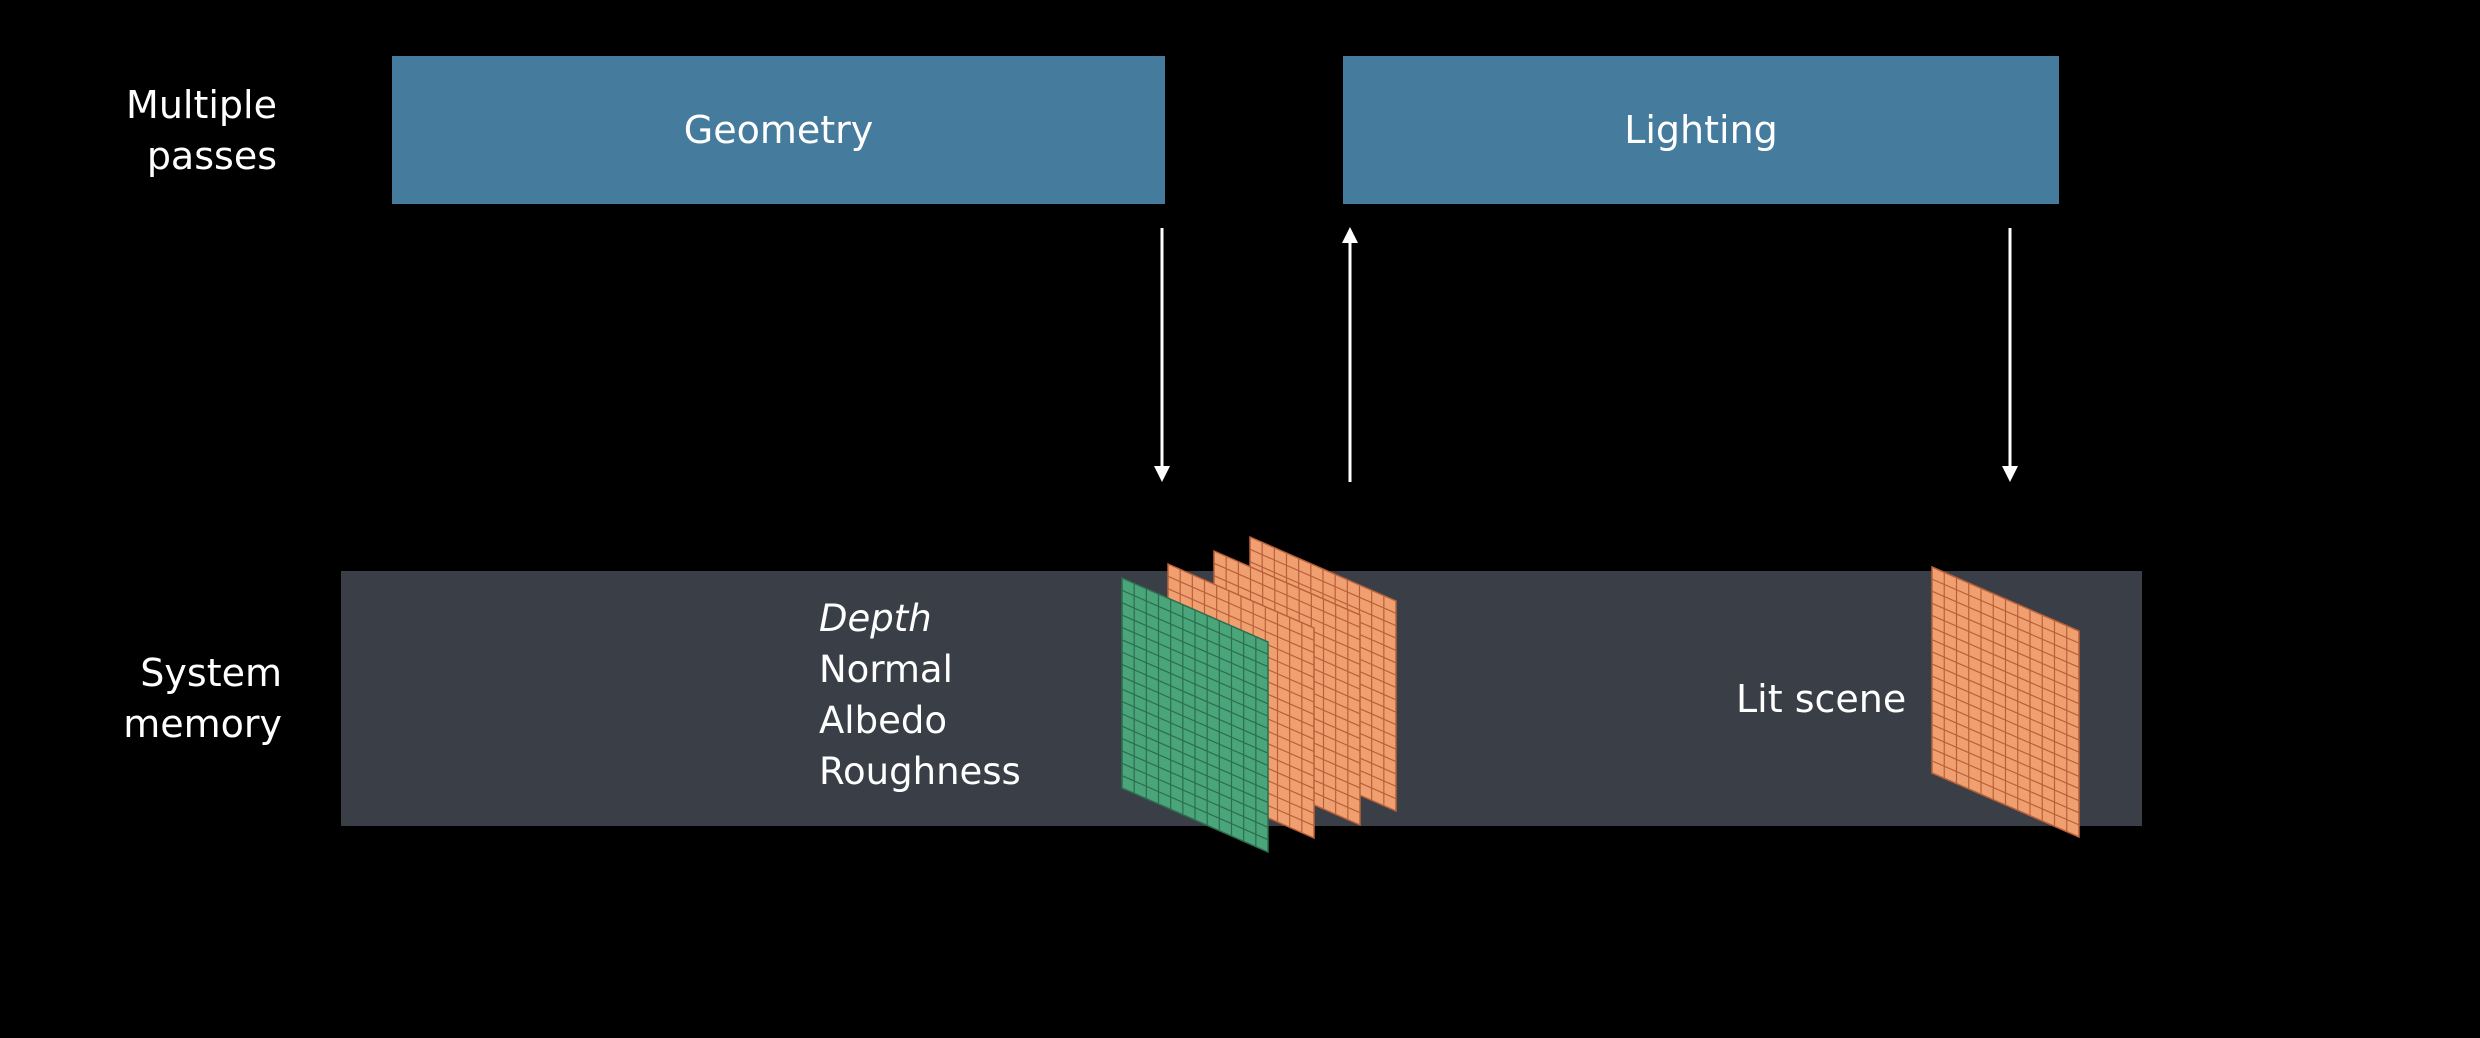 This screenshot has height=1038, width=2480. What do you see at coordinates (1600, 694) in the screenshot?
I see `textures-group` at bounding box center [1600, 694].